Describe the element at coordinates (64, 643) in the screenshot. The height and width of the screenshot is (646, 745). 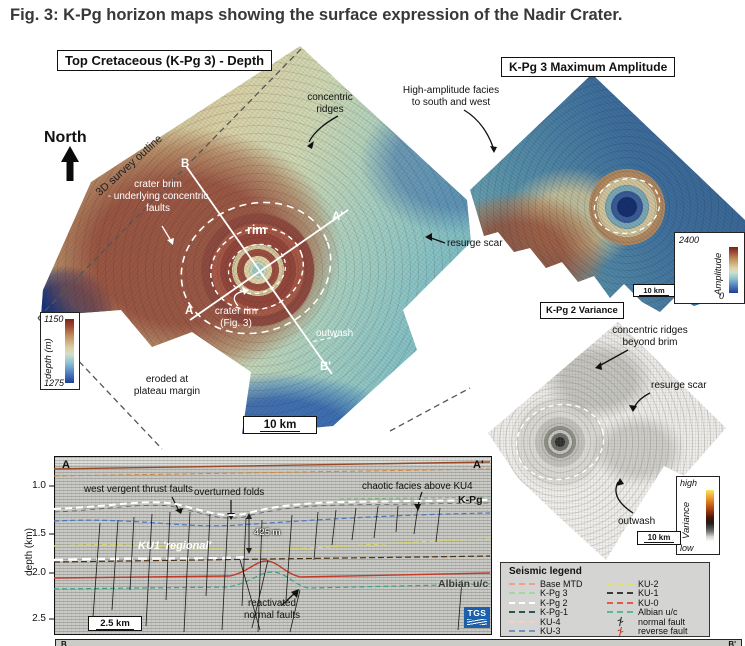
I see `bottom-corner-b: B` at that location.